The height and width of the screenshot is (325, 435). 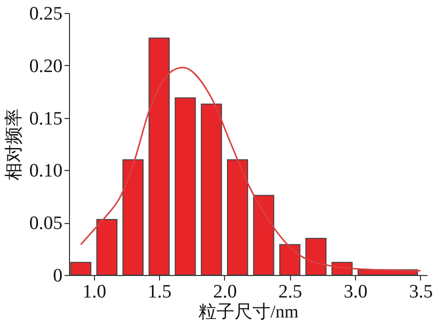 I want to click on y-tick-label: 0.15, so click(x=45, y=119).